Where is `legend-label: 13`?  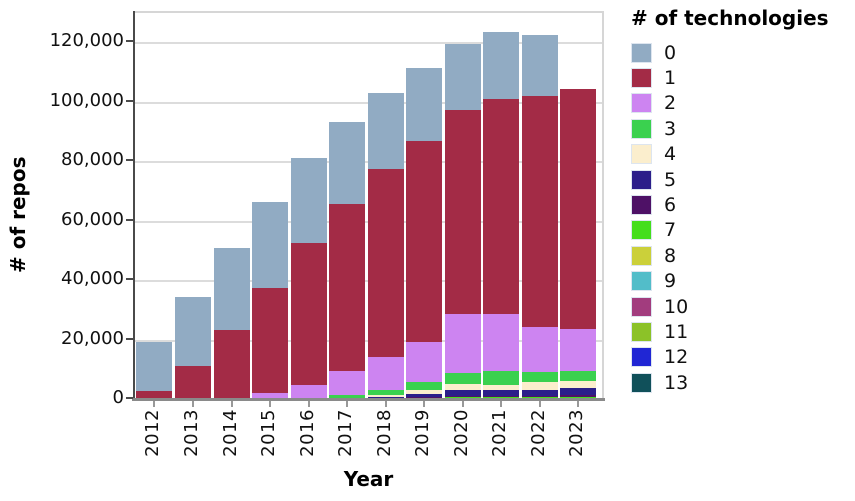 legend-label: 13 is located at coordinates (676, 382).